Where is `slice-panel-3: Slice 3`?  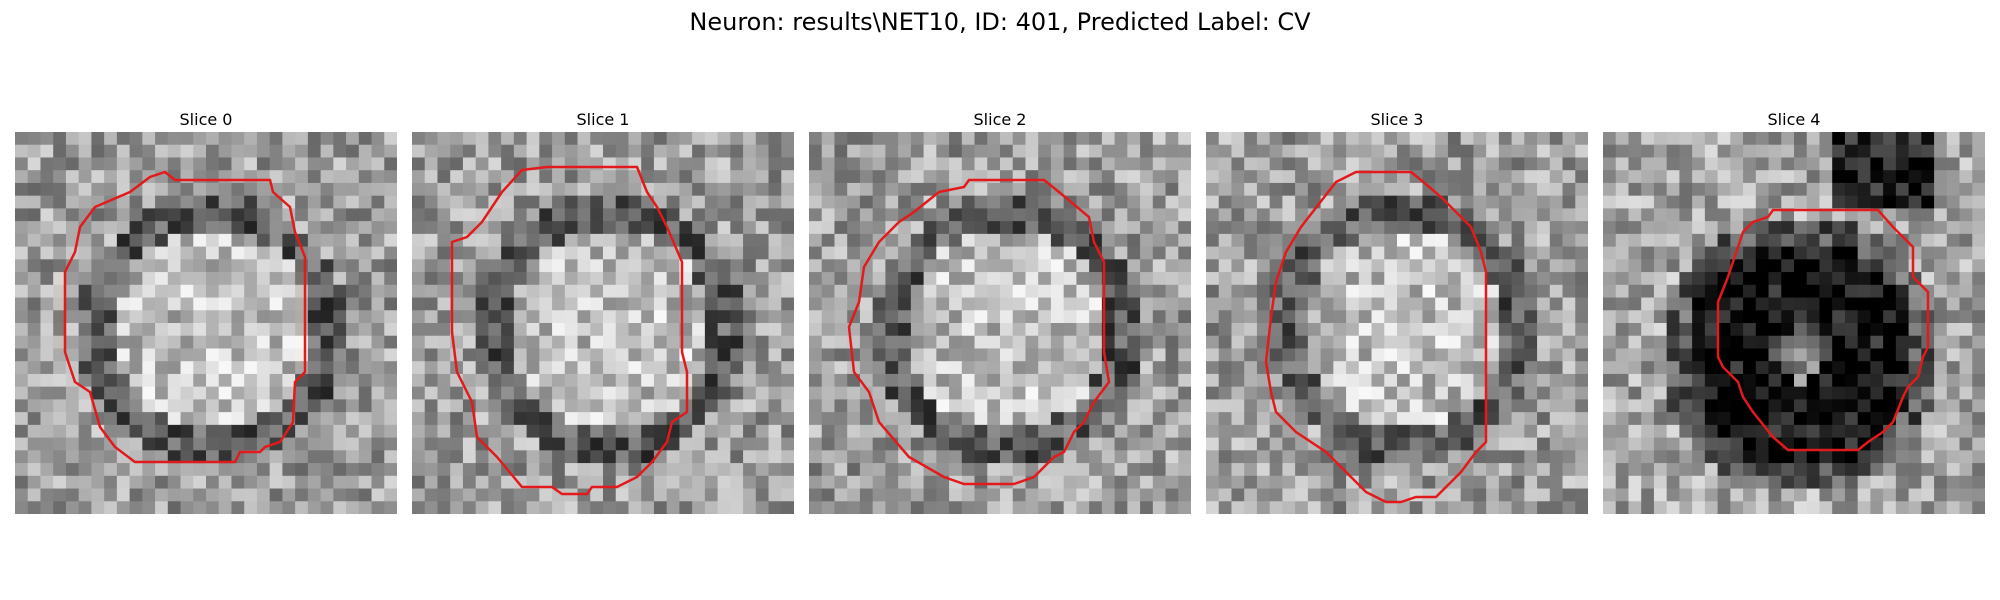 slice-panel-3: Slice 3 is located at coordinates (1397, 311).